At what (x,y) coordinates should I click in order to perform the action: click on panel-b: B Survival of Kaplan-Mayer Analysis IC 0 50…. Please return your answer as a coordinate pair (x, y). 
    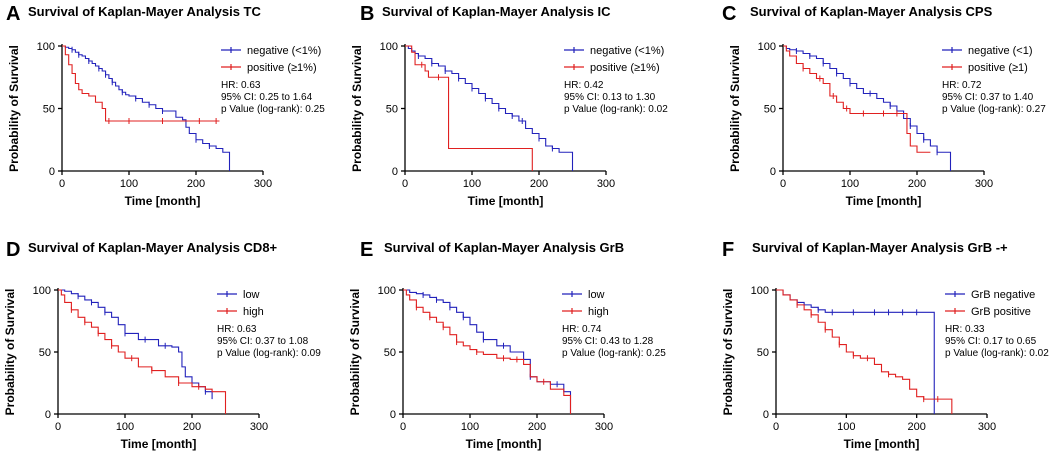
    Looking at the image, I should click on (509, 105).